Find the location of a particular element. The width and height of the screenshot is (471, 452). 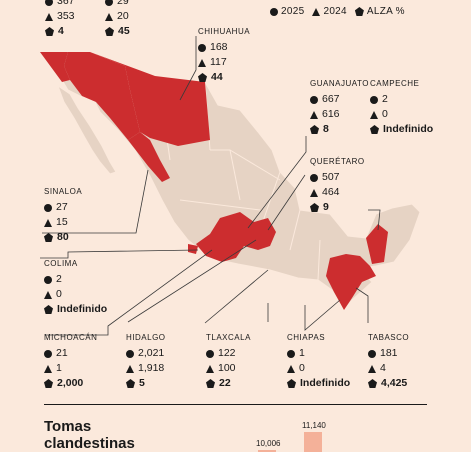

legend-item-alza: ALZA % is located at coordinates (379, 11).